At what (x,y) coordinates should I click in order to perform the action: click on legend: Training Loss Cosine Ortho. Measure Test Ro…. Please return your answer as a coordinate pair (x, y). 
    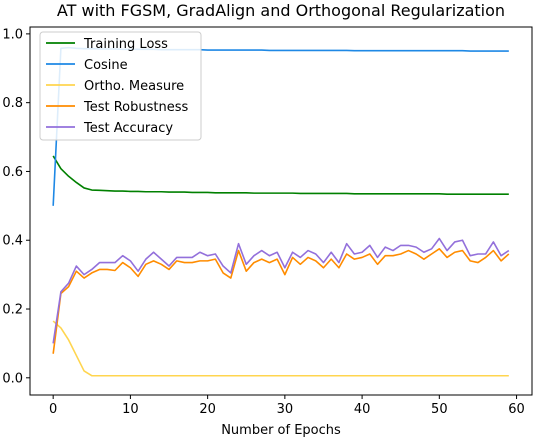
    Looking at the image, I should click on (120, 86).